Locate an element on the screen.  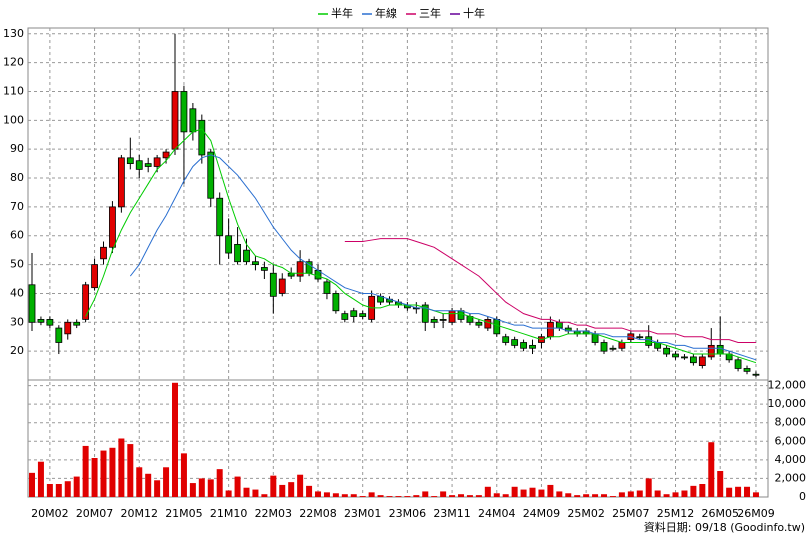
footer: 資料日期: 09/18 (Goodinfo.tw) is located at coordinates (724, 527).